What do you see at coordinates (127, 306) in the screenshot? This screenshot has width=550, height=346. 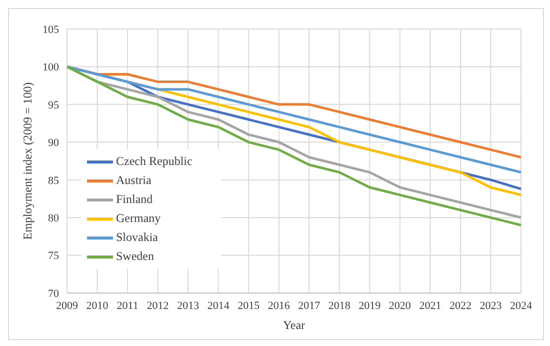 I see `x-tick-label: 2011` at bounding box center [127, 306].